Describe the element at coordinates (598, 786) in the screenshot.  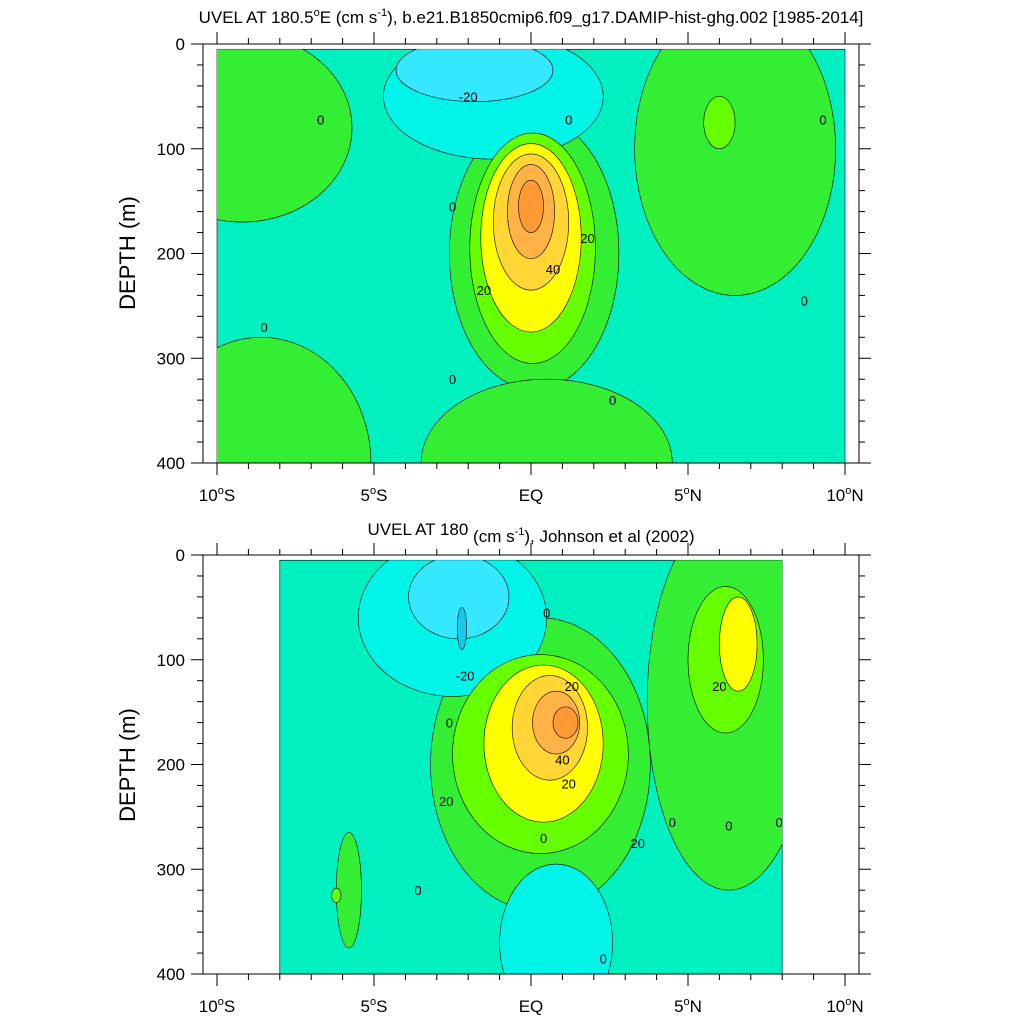
I see `contour-label-layer: 0 -20 20 20 0 40 20 20 0 0 0 0 20 0 0` at that location.